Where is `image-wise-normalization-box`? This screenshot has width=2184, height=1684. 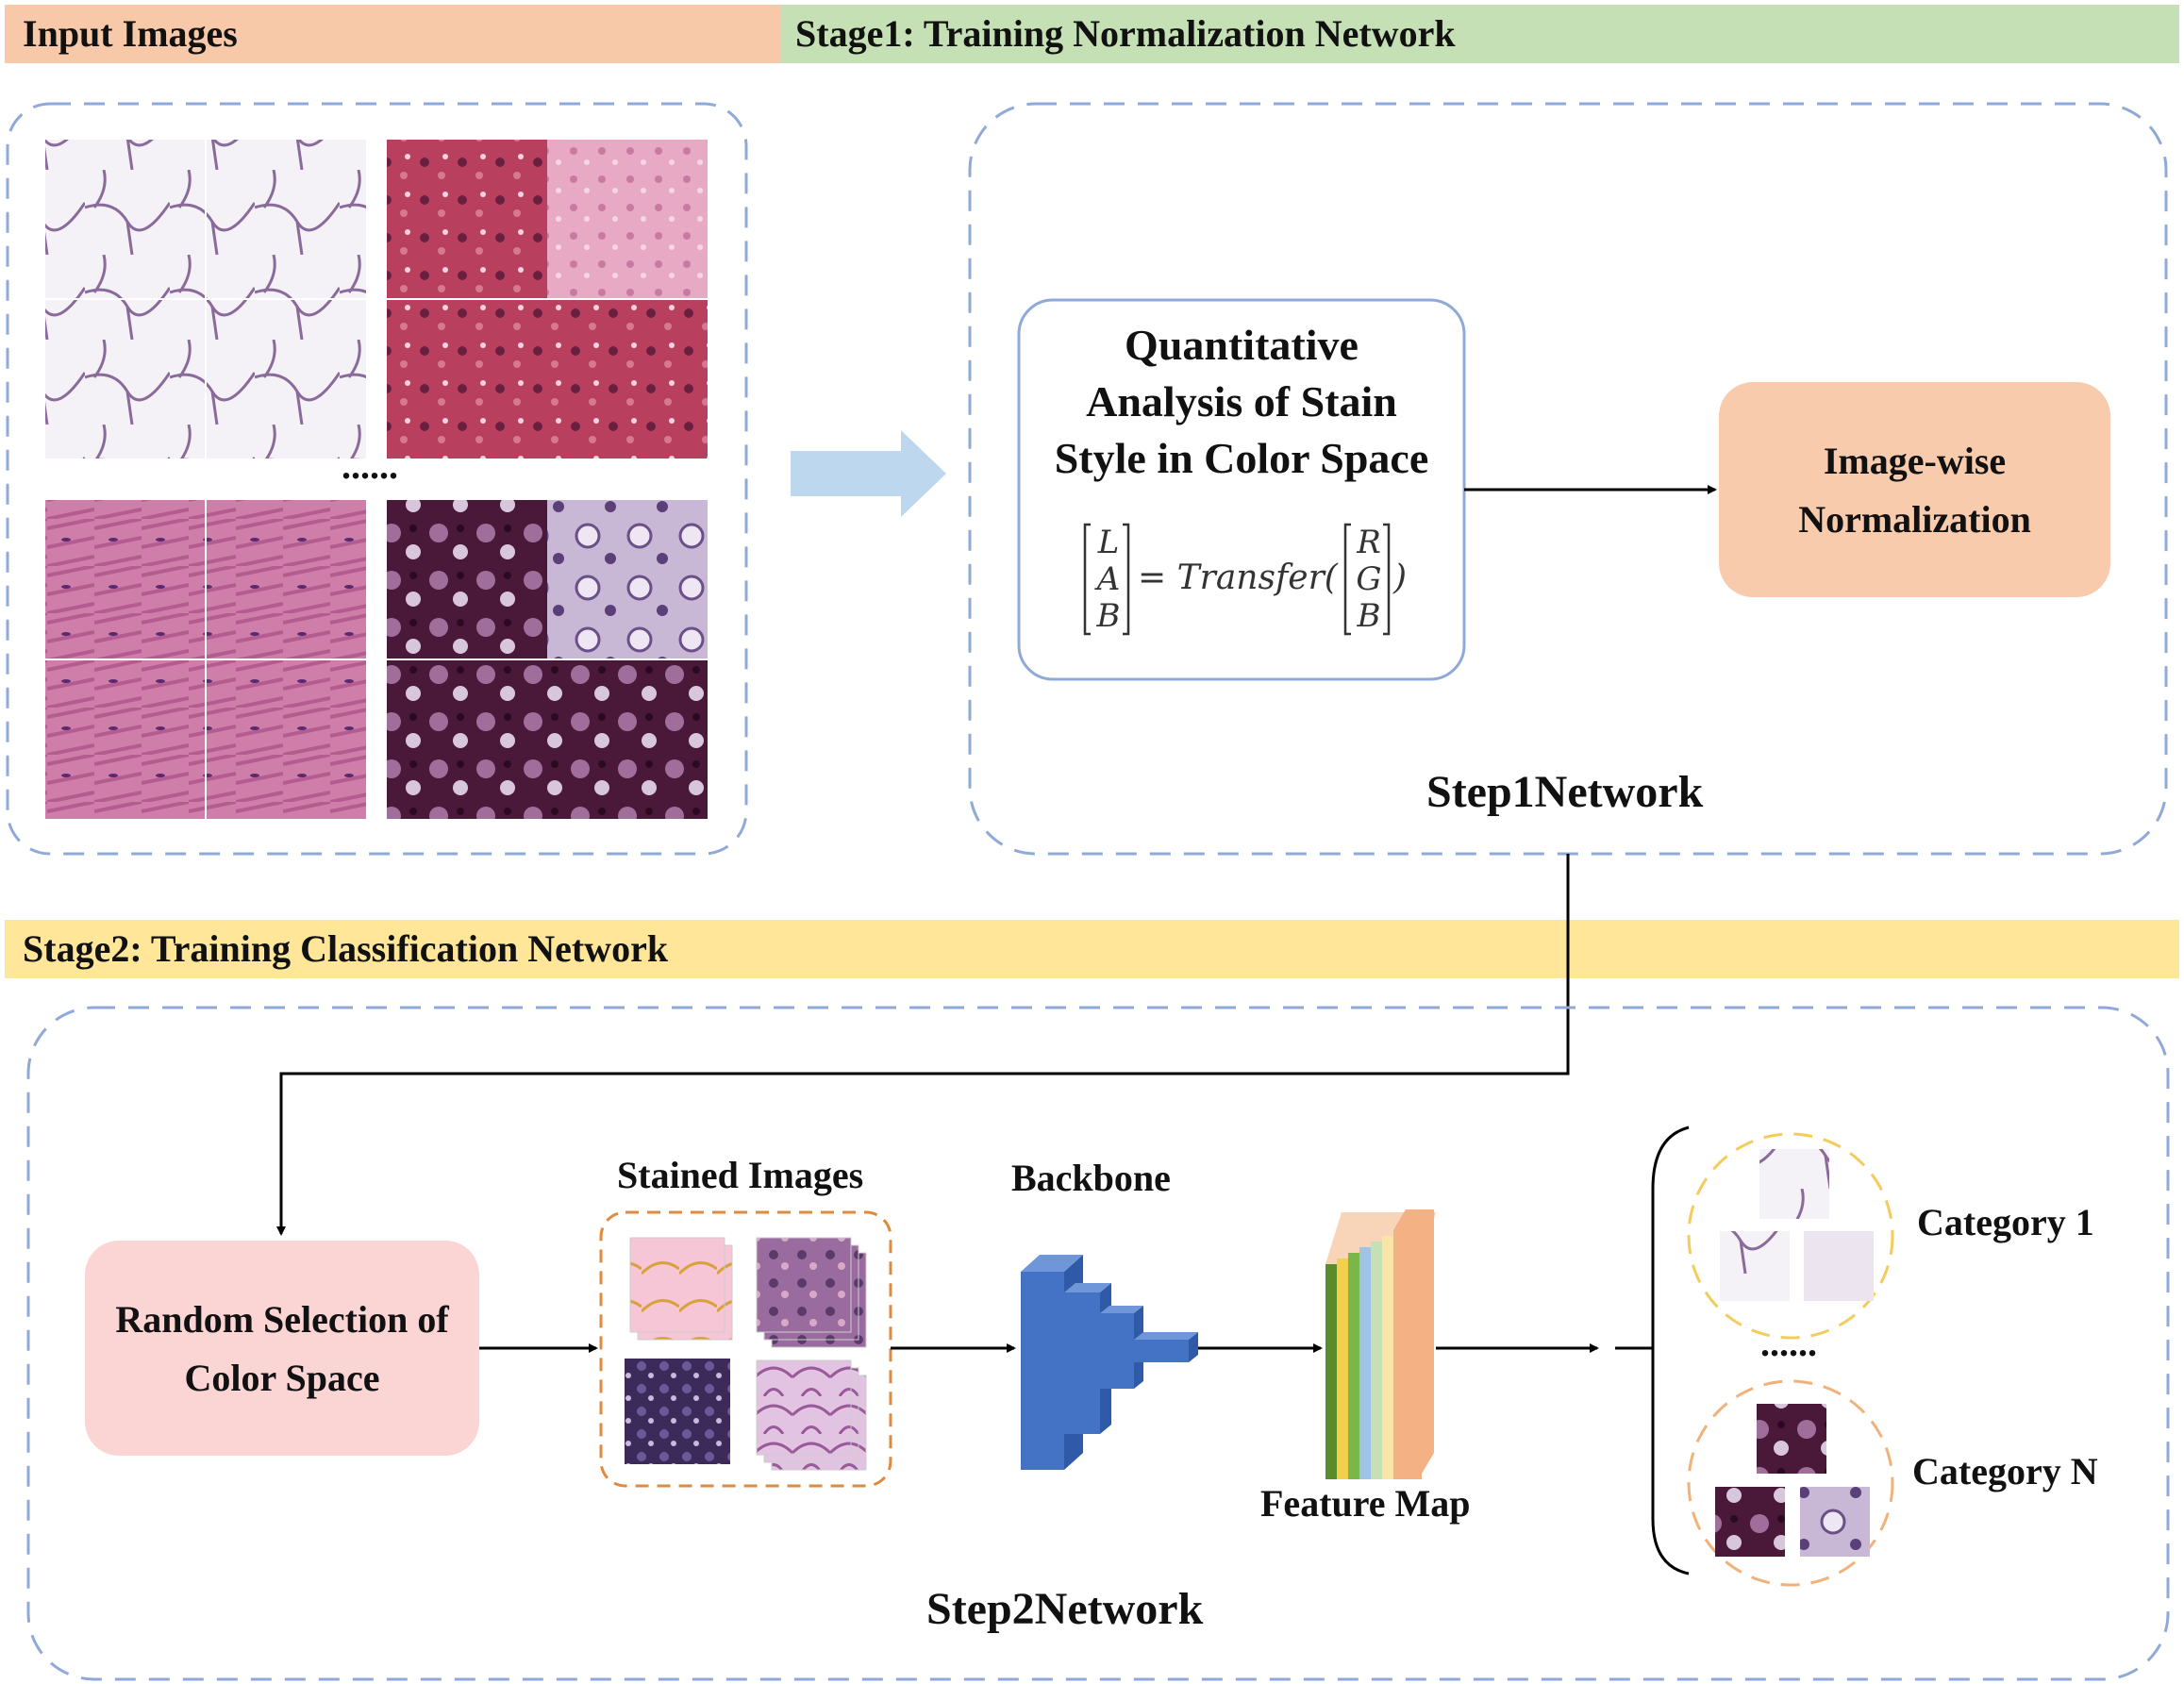
image-wise-normalization-box is located at coordinates (1915, 489).